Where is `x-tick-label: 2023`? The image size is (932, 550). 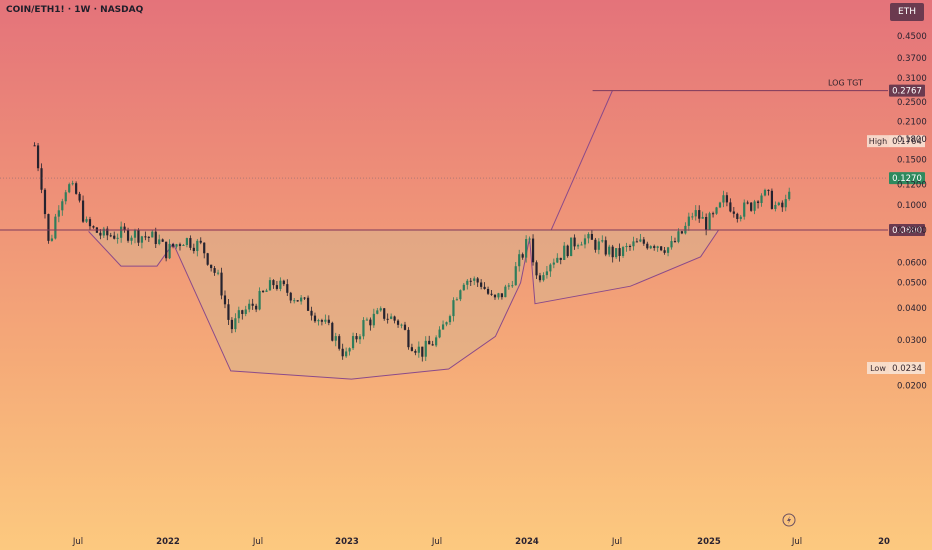 x-tick-label: 2023 is located at coordinates (347, 542).